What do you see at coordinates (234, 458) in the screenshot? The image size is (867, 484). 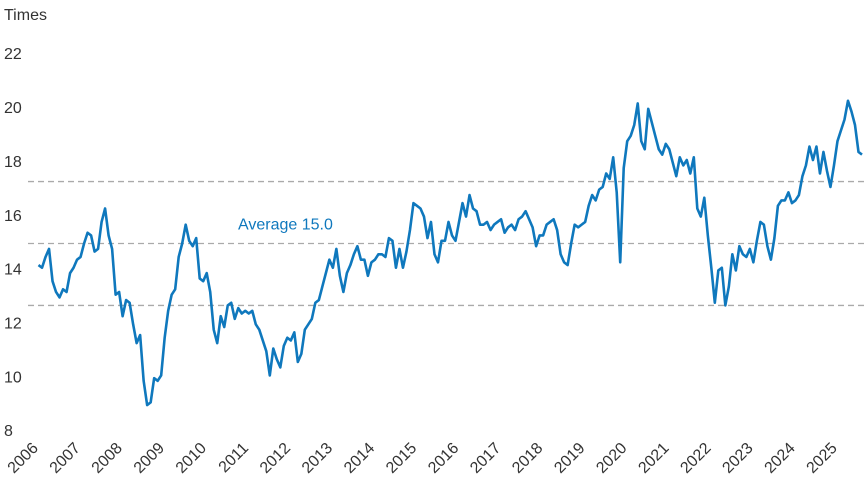 I see `x-tick-label: 2011` at bounding box center [234, 458].